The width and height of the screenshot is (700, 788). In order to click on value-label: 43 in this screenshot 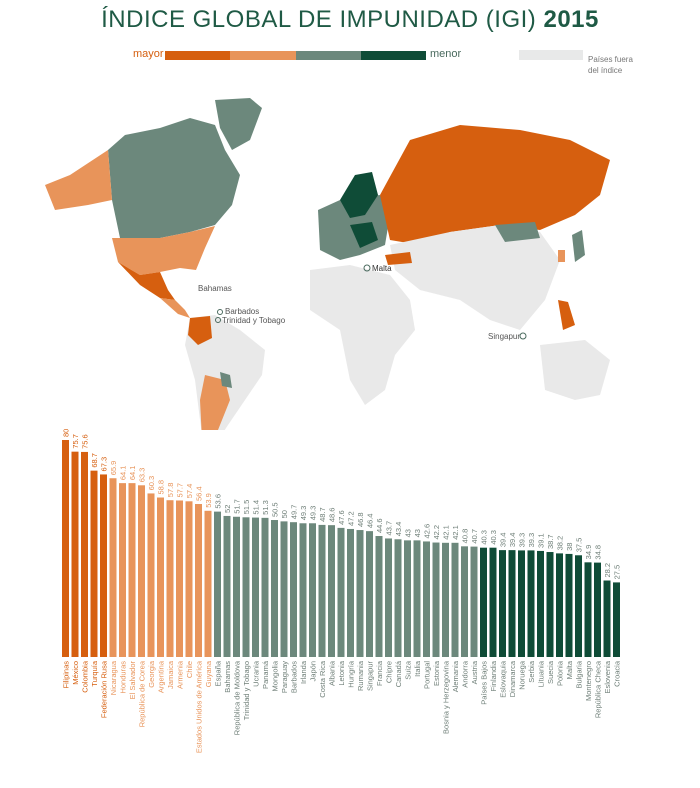, I will do `click(408, 533)`.